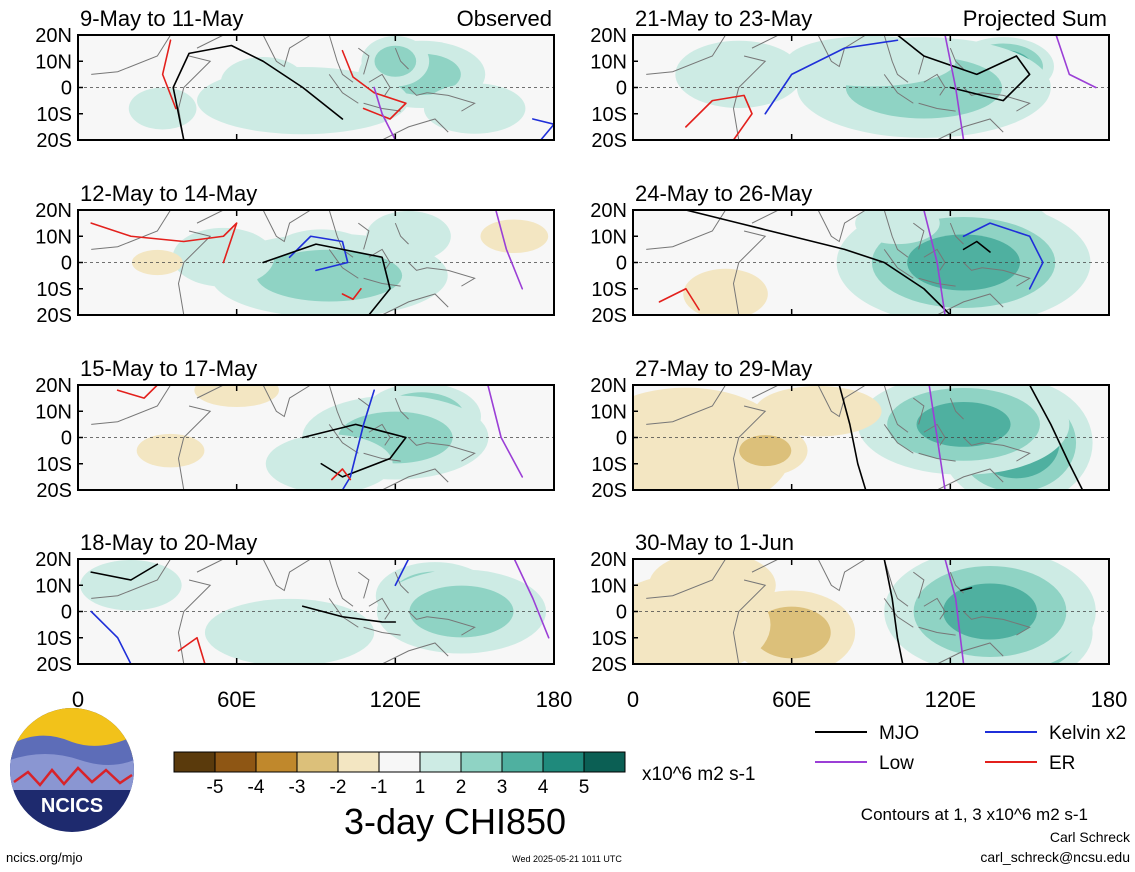 The height and width of the screenshot is (872, 1135). What do you see at coordinates (72, 806) in the screenshot?
I see `logo-text: NCICS` at bounding box center [72, 806].